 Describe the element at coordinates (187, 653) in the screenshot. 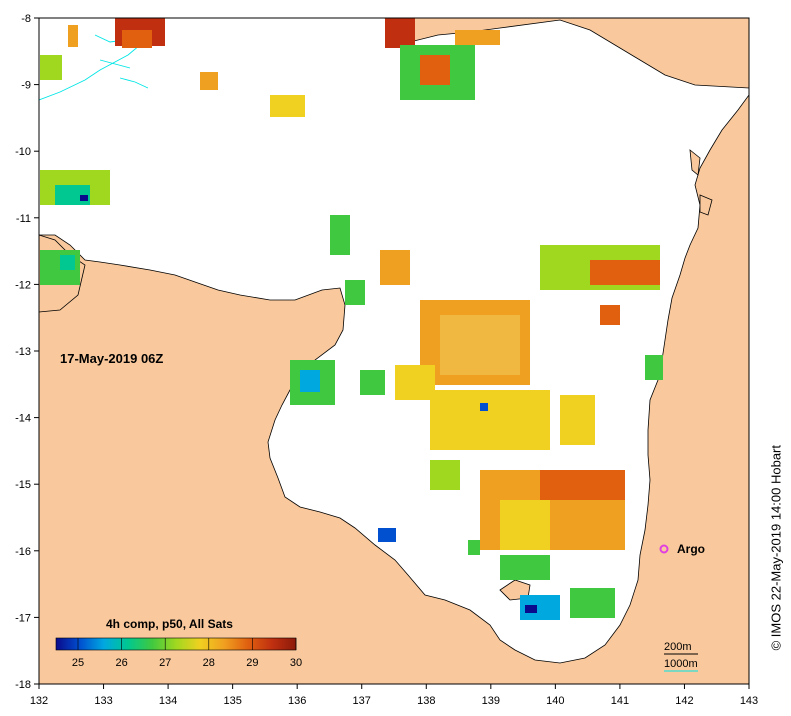

I see `colorbar-ticks: 25 26 27 28 29 30` at that location.